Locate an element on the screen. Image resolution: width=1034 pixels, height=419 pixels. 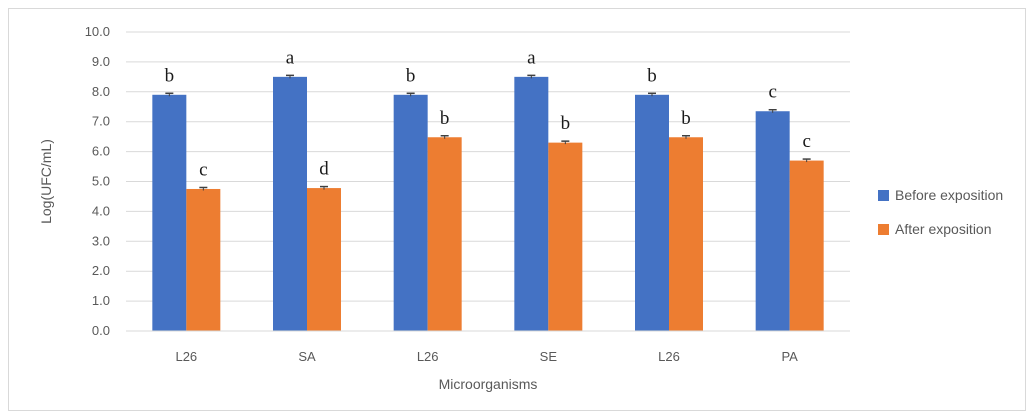
y-tick-label: 7.0 is located at coordinates (101, 121).